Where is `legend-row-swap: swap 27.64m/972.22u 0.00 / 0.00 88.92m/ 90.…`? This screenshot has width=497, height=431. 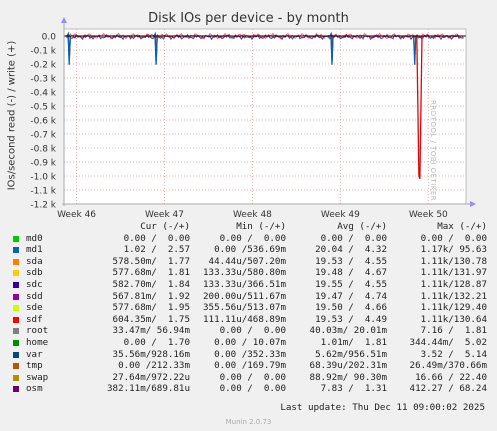
legend-row-swap: swap 27.64m/972.22u 0.00 / 0.00 88.92m/ 90.… is located at coordinates (252, 378).